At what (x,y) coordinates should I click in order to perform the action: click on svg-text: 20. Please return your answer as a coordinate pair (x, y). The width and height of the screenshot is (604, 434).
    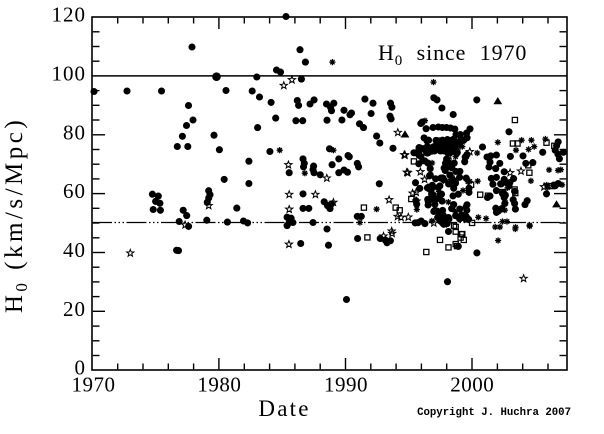
    Looking at the image, I should click on (74, 309).